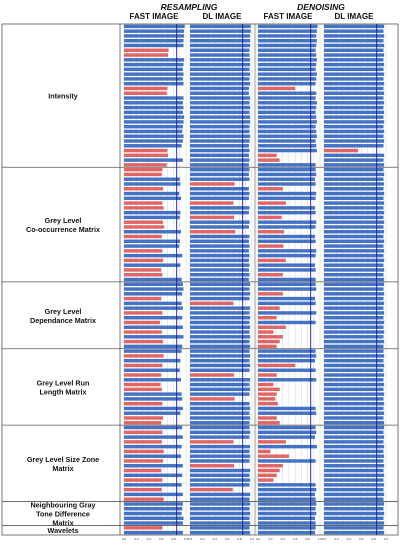 The image size is (403, 550). Describe the element at coordinates (63, 320) in the screenshot. I see `group-label: Dependance Matrix` at that location.